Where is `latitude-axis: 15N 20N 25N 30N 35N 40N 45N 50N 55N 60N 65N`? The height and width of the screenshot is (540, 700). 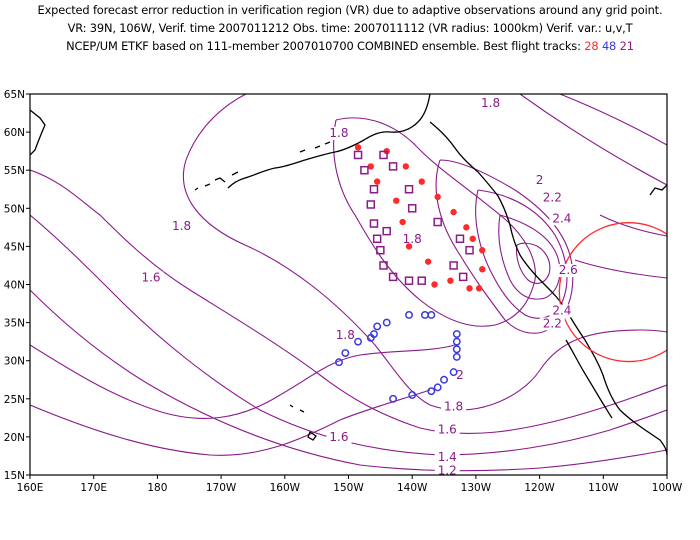 latitude-axis: 15N 20N 25N 30N 35N 40N 45N 50N 55N 60N 65N is located at coordinates (17, 285).